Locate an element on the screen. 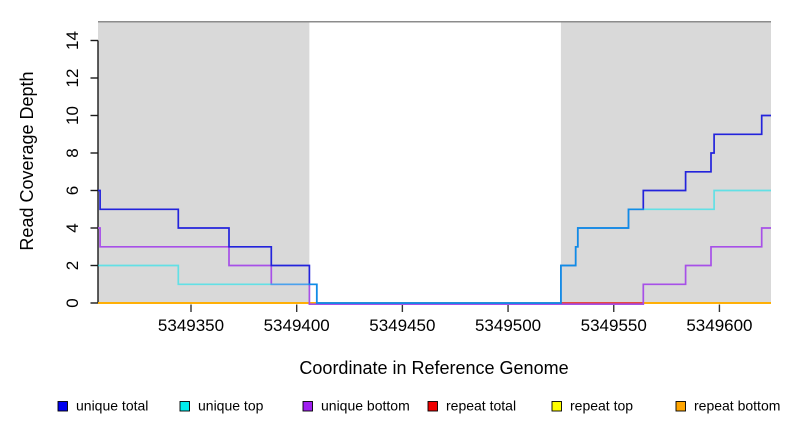  x-tick-label: 5349350 is located at coordinates (191, 325).